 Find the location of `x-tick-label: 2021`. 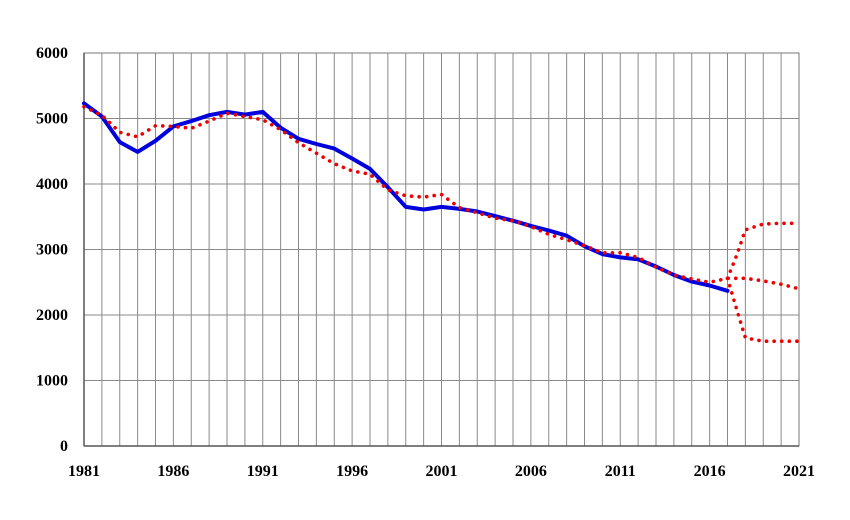

x-tick-label: 2021 is located at coordinates (799, 471).